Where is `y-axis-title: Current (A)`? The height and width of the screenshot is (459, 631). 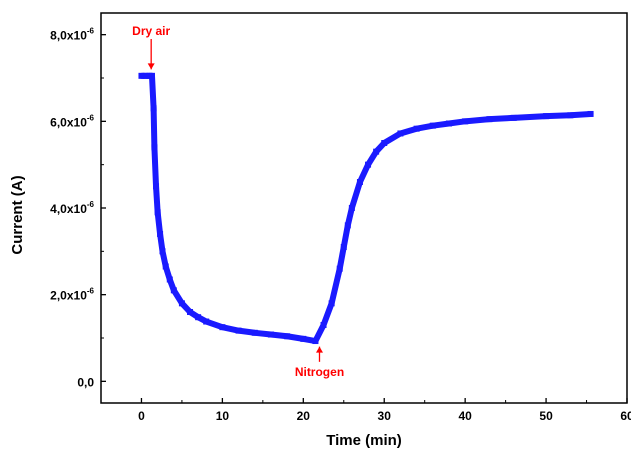 y-axis-title: Current (A) is located at coordinates (17, 214).